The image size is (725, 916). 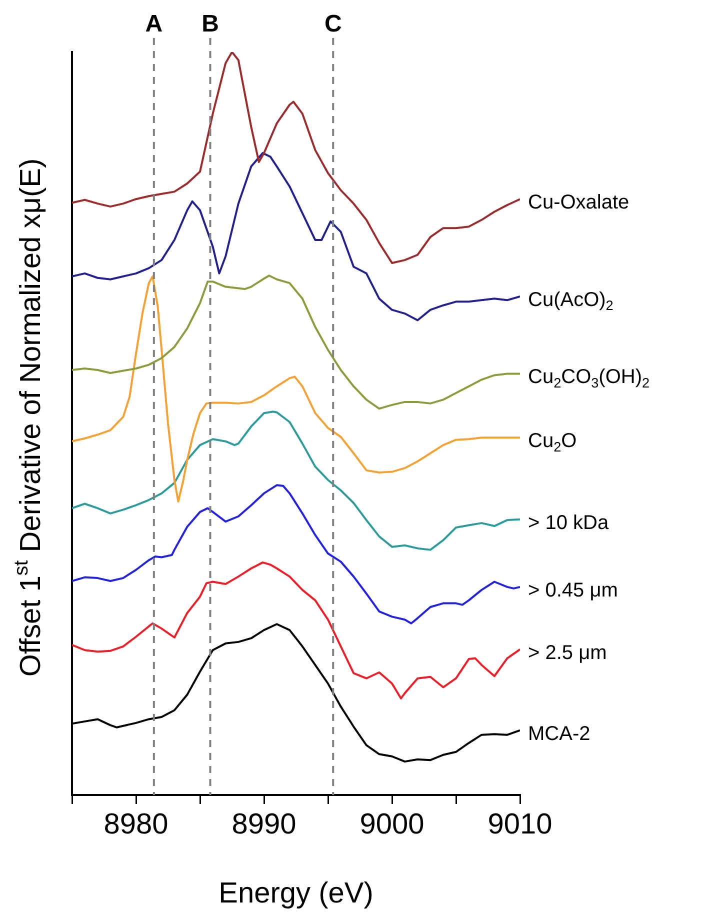 What do you see at coordinates (392, 824) in the screenshot?
I see `x-tick-label: 9000` at bounding box center [392, 824].